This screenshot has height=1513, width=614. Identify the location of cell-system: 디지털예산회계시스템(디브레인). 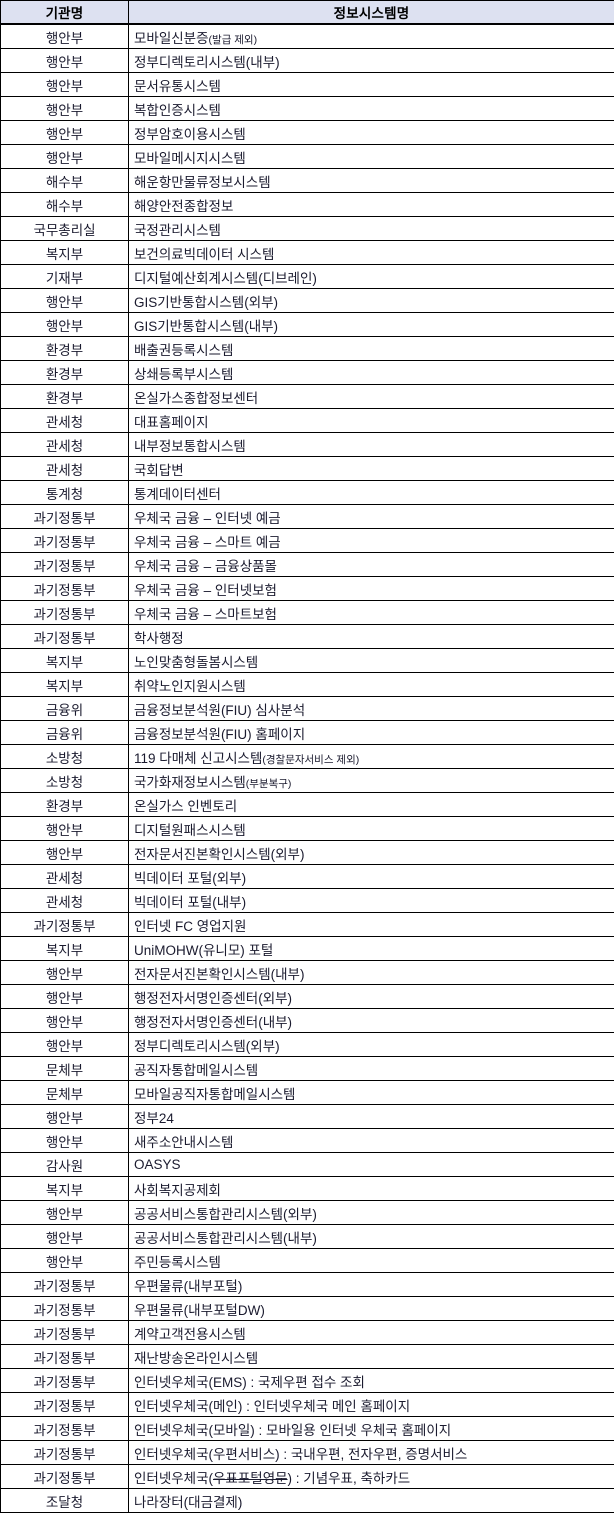
(371, 277).